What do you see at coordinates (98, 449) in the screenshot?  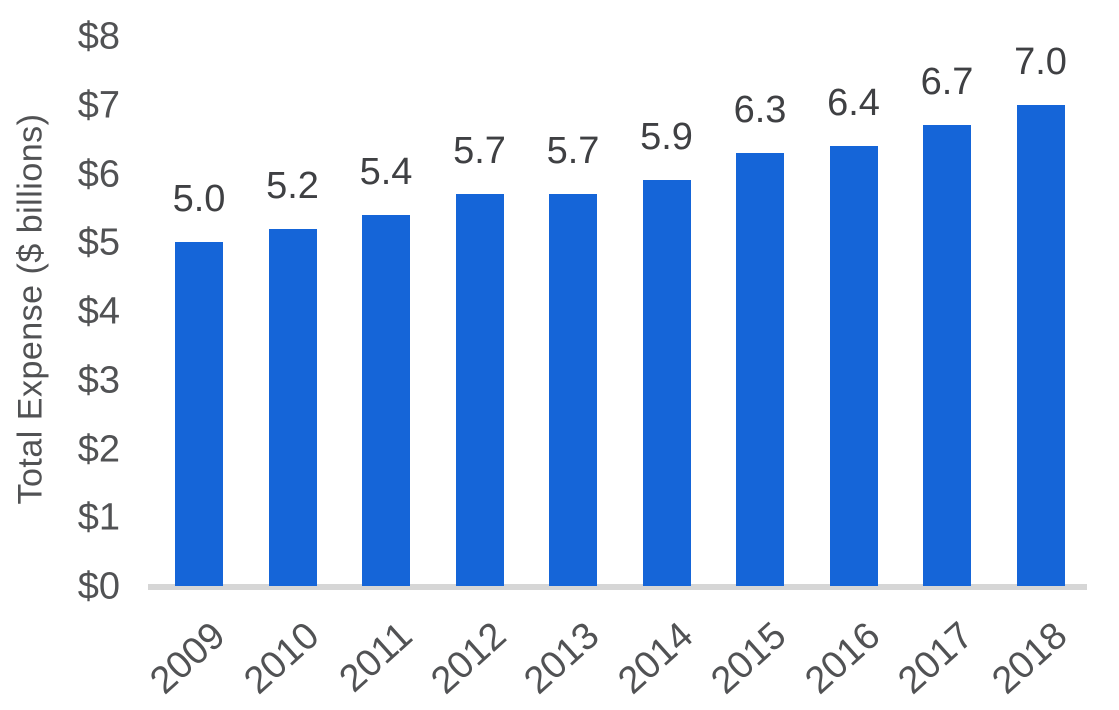 I see `y-tick-label-2: $2` at bounding box center [98, 449].